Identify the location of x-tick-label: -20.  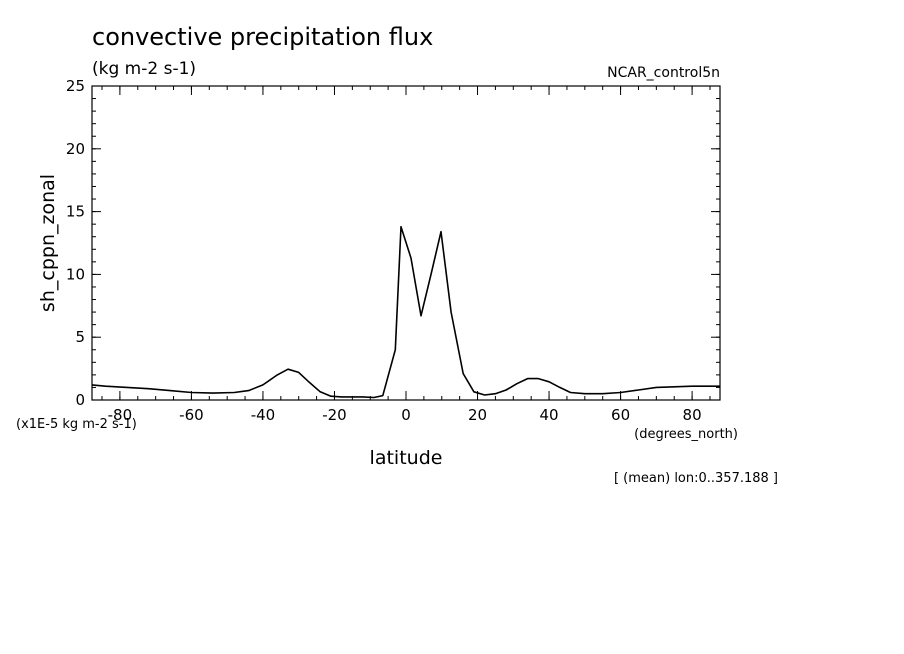
(334, 415).